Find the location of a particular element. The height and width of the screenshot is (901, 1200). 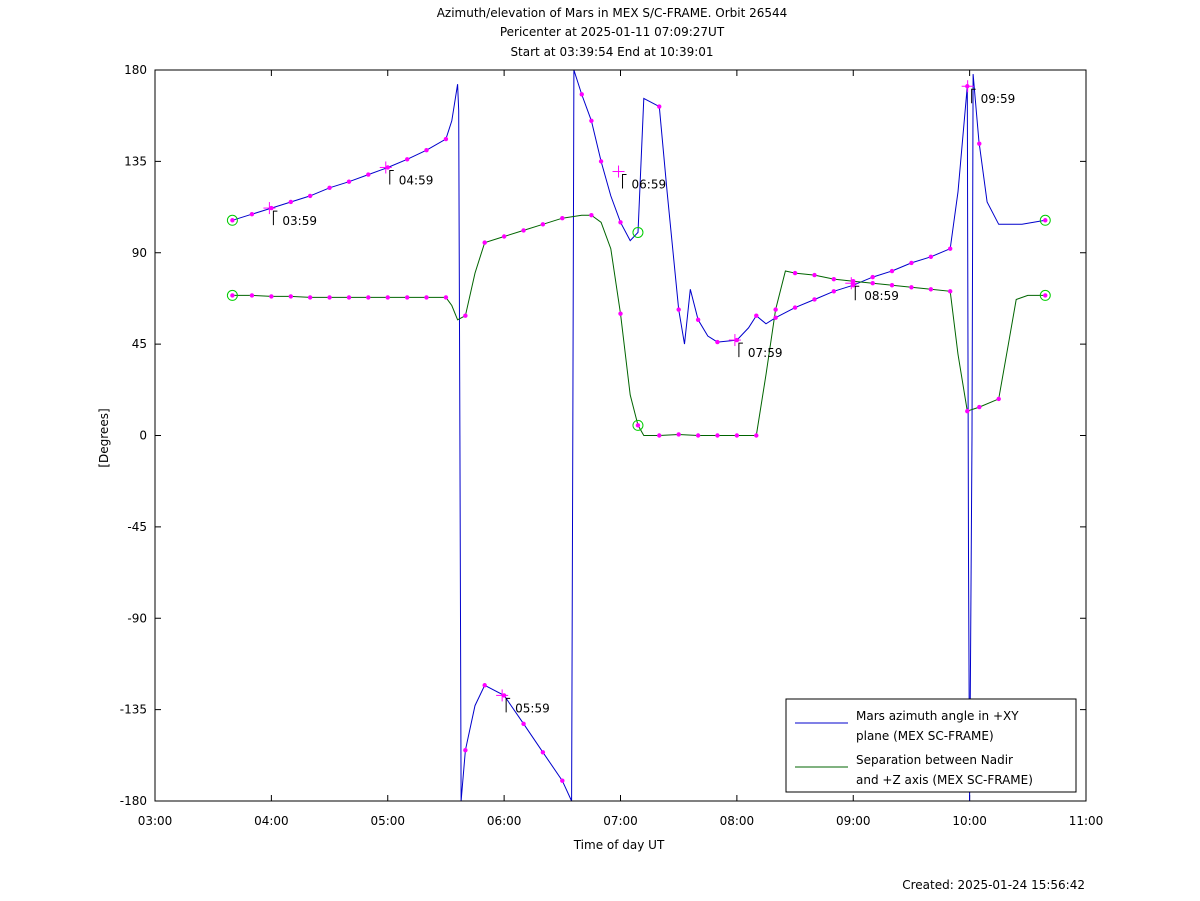

y-tick-label: -135 is located at coordinates (133, 710).